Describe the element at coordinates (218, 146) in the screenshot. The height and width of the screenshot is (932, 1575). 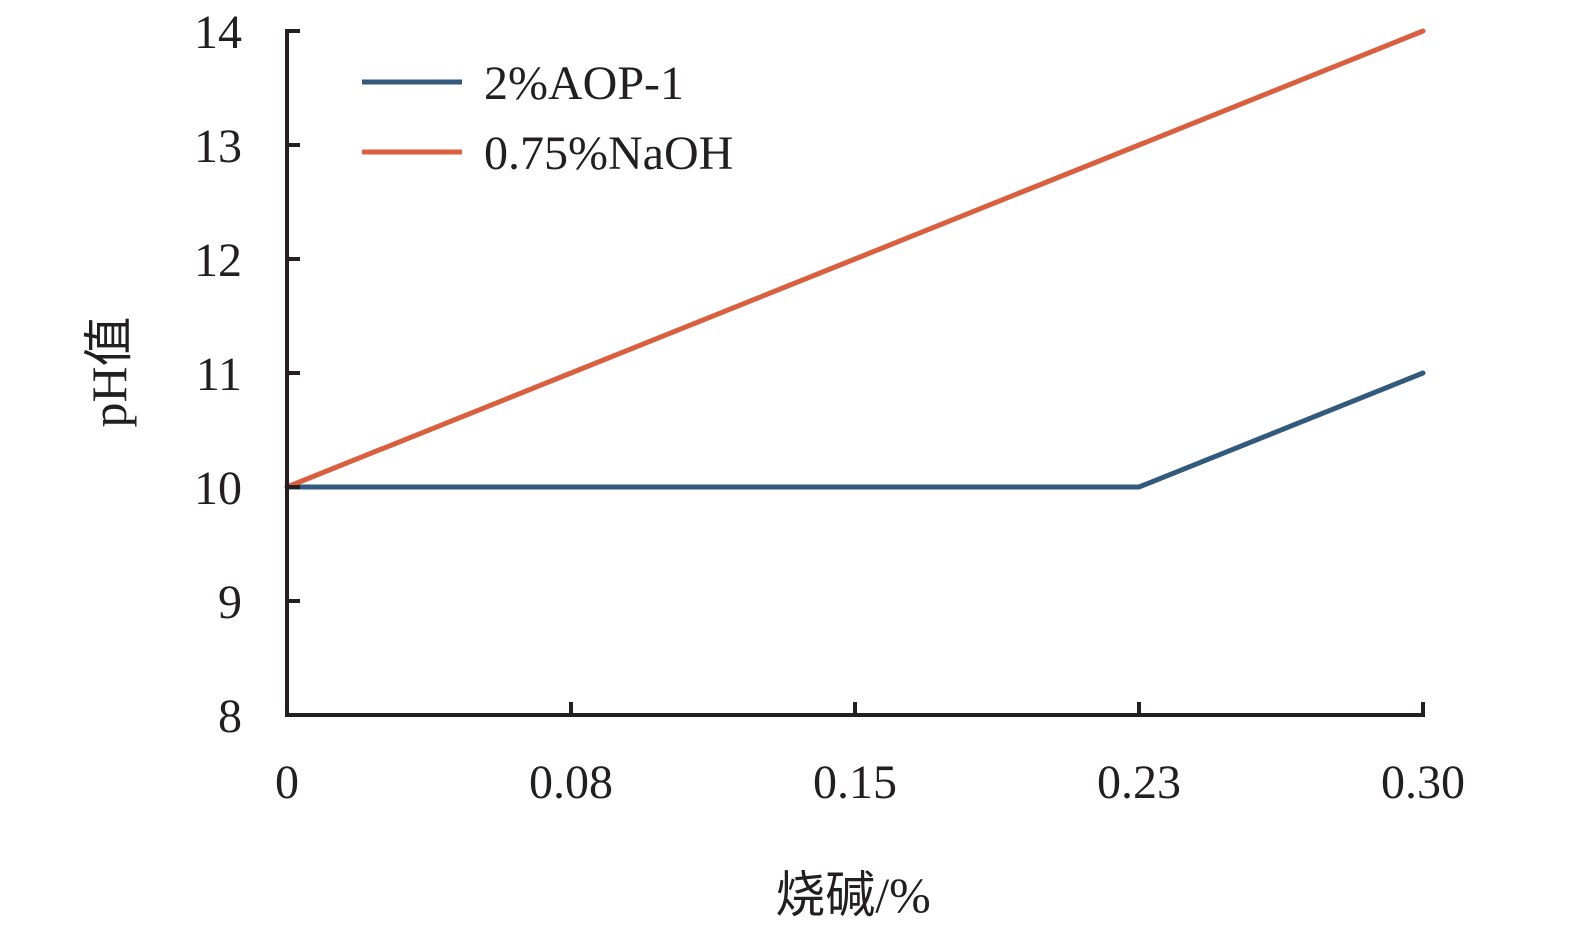
I see `y-tick-label: 13` at that location.